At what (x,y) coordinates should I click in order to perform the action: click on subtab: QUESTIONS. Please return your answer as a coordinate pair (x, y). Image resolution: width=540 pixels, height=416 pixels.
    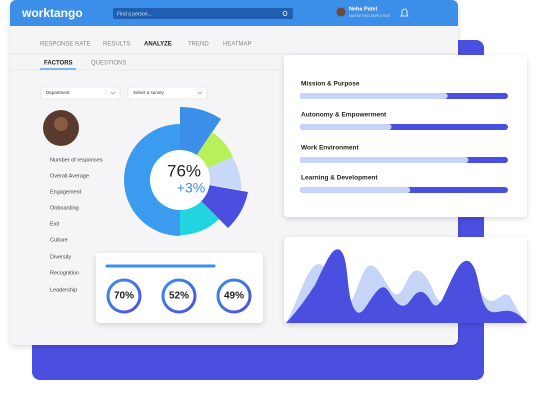
    Looking at the image, I should click on (108, 64).